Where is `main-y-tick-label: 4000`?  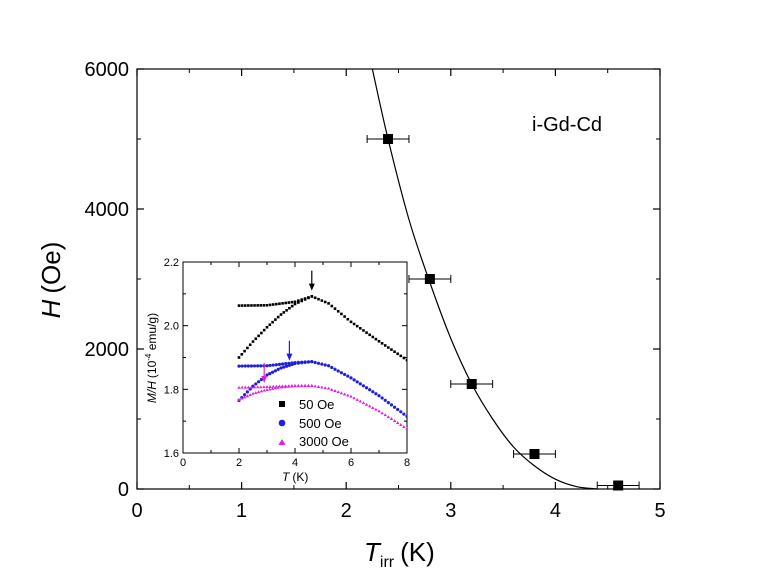 main-y-tick-label: 4000 is located at coordinates (107, 210).